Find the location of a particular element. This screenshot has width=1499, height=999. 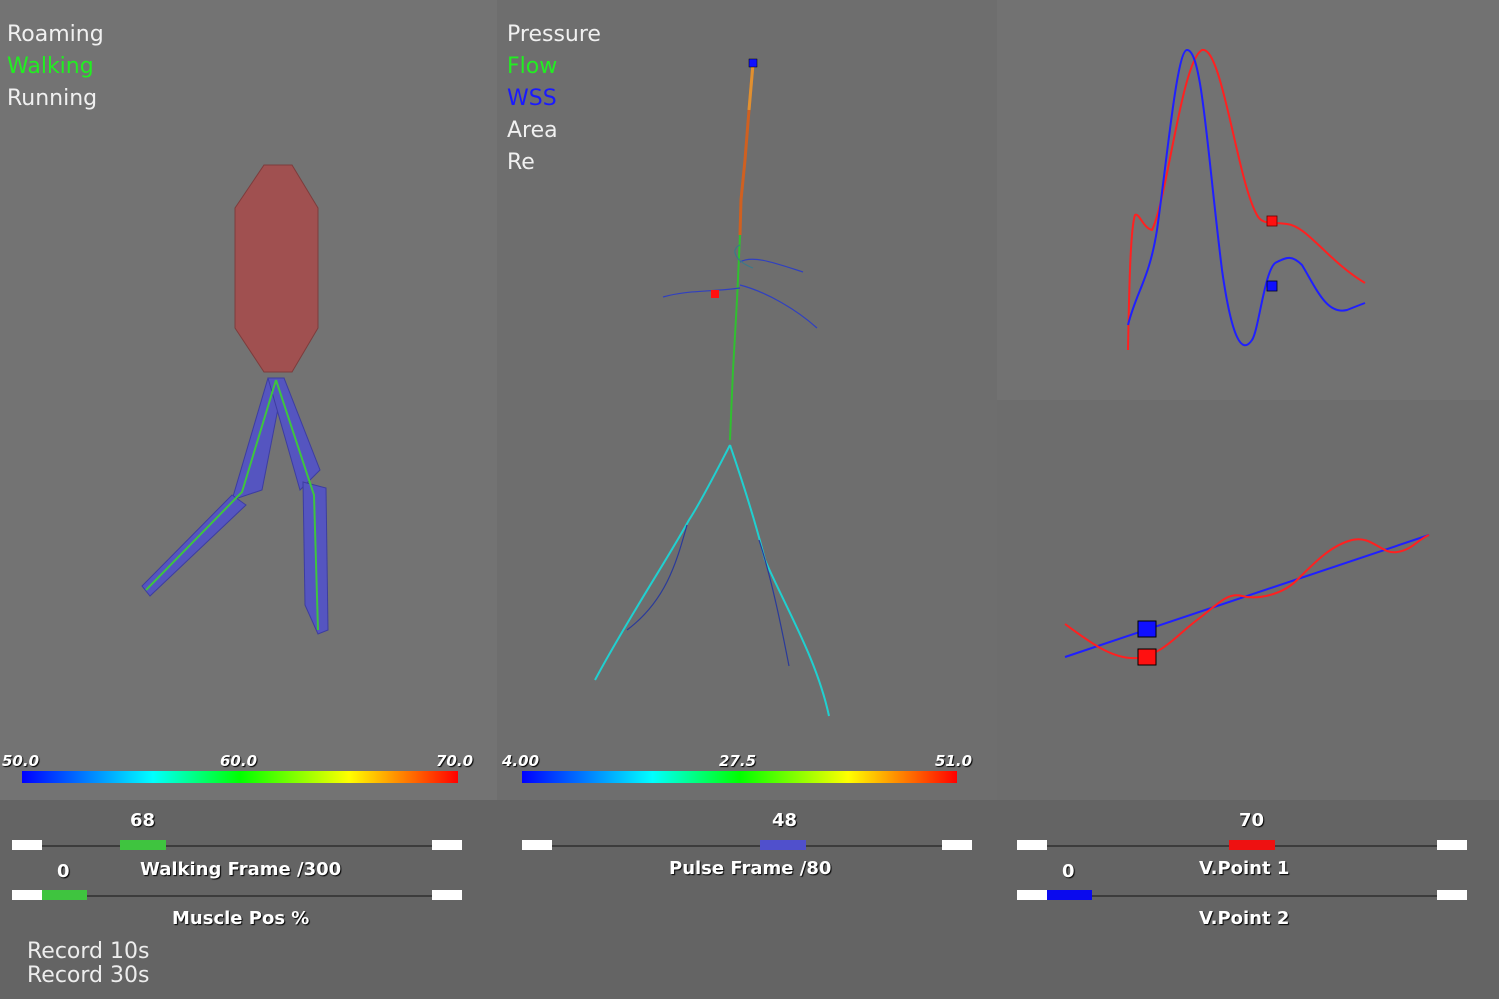

red-relation-marker is located at coordinates (1147, 657).